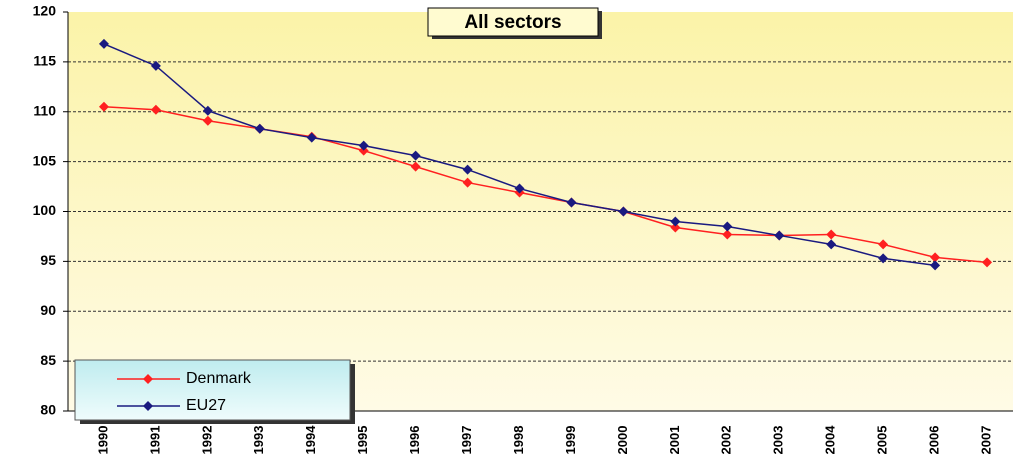  I want to click on x-tick-label: 2005, so click(882, 440).